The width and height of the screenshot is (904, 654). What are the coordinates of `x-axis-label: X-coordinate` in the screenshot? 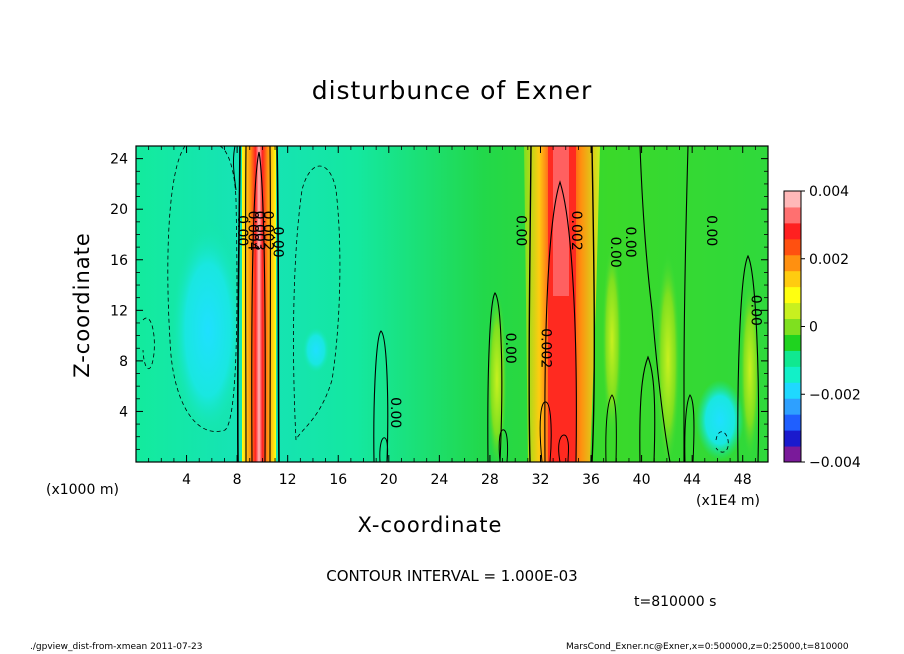 It's located at (430, 525).